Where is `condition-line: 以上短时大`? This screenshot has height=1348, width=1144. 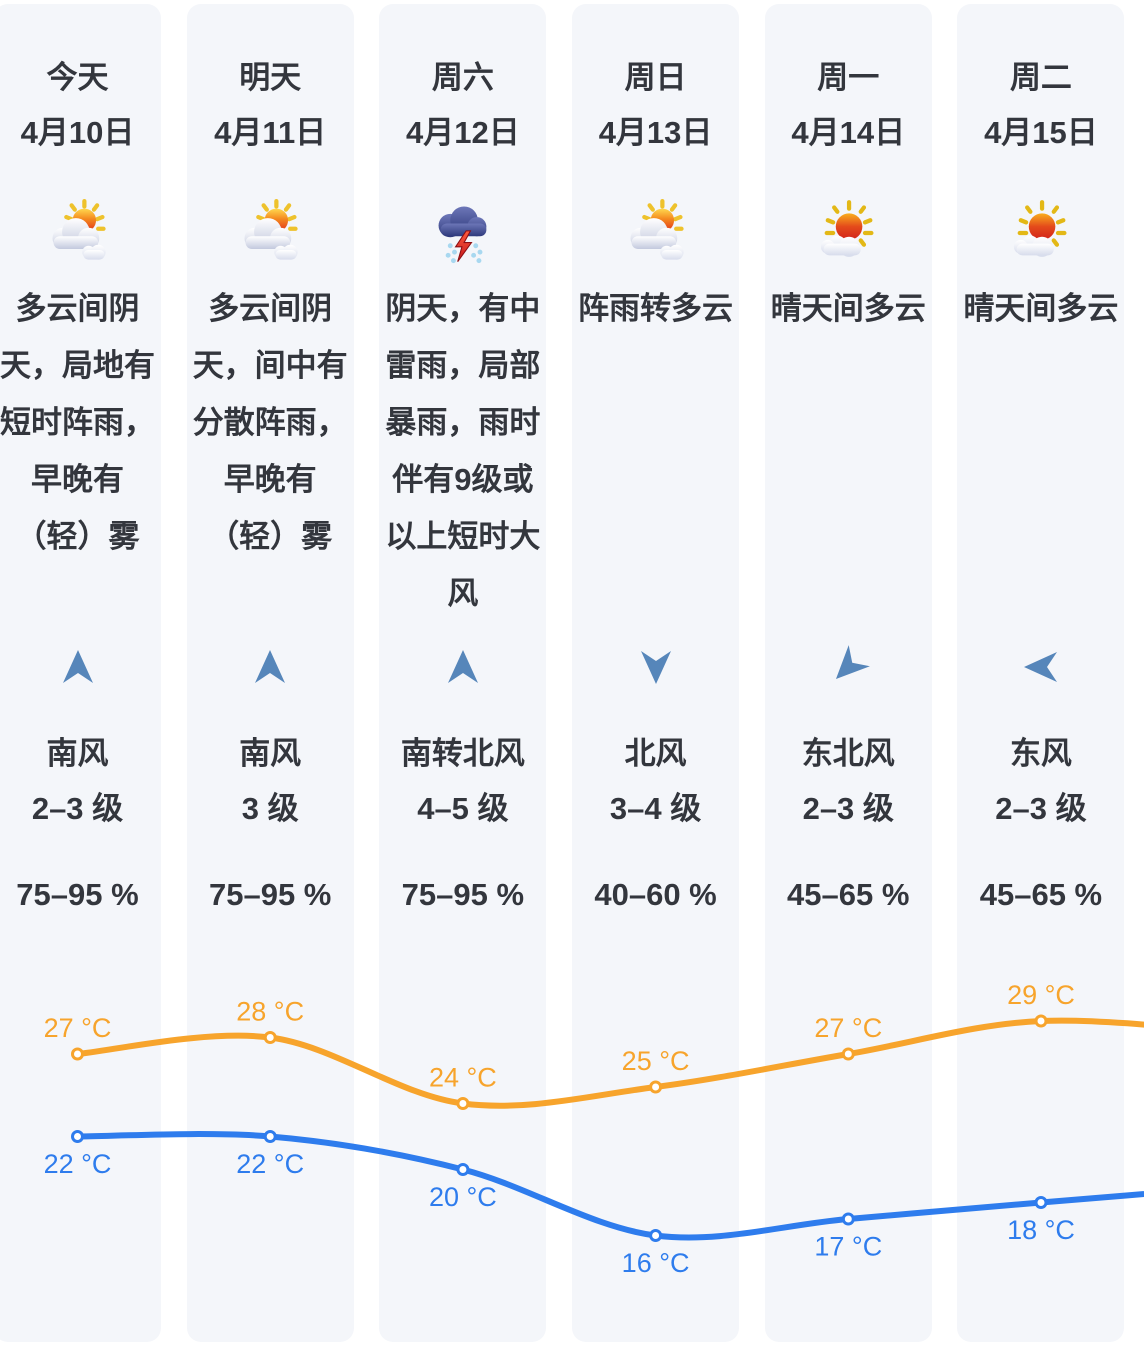 condition-line: 以上短时大 is located at coordinates (463, 536).